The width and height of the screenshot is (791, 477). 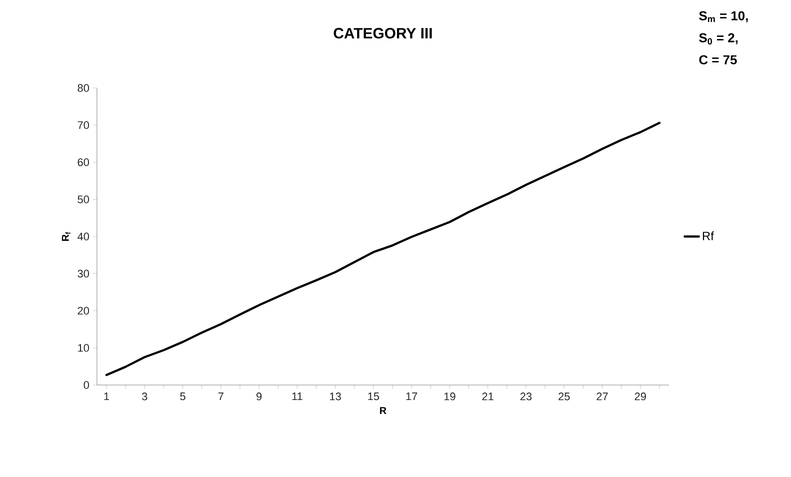 What do you see at coordinates (84, 274) in the screenshot?
I see `y-tick-label: 30` at bounding box center [84, 274].